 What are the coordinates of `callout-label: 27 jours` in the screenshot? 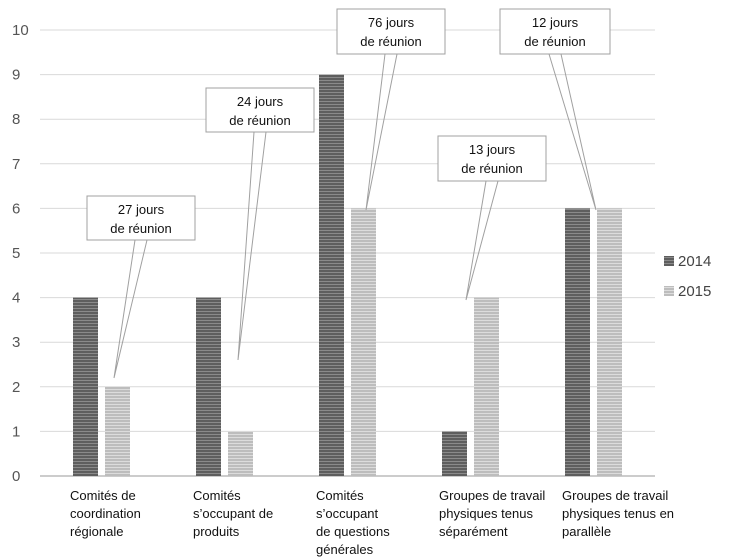 It's located at (141, 209).